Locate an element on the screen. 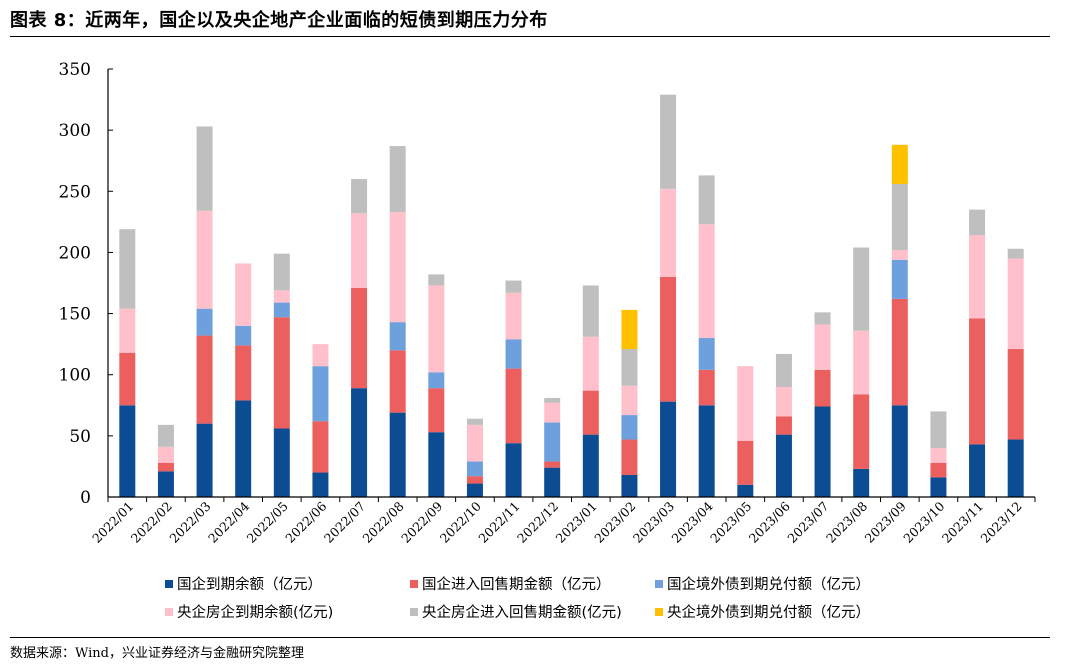 The width and height of the screenshot is (1080, 666). x-tick-label: 2022/11 is located at coordinates (498, 522).